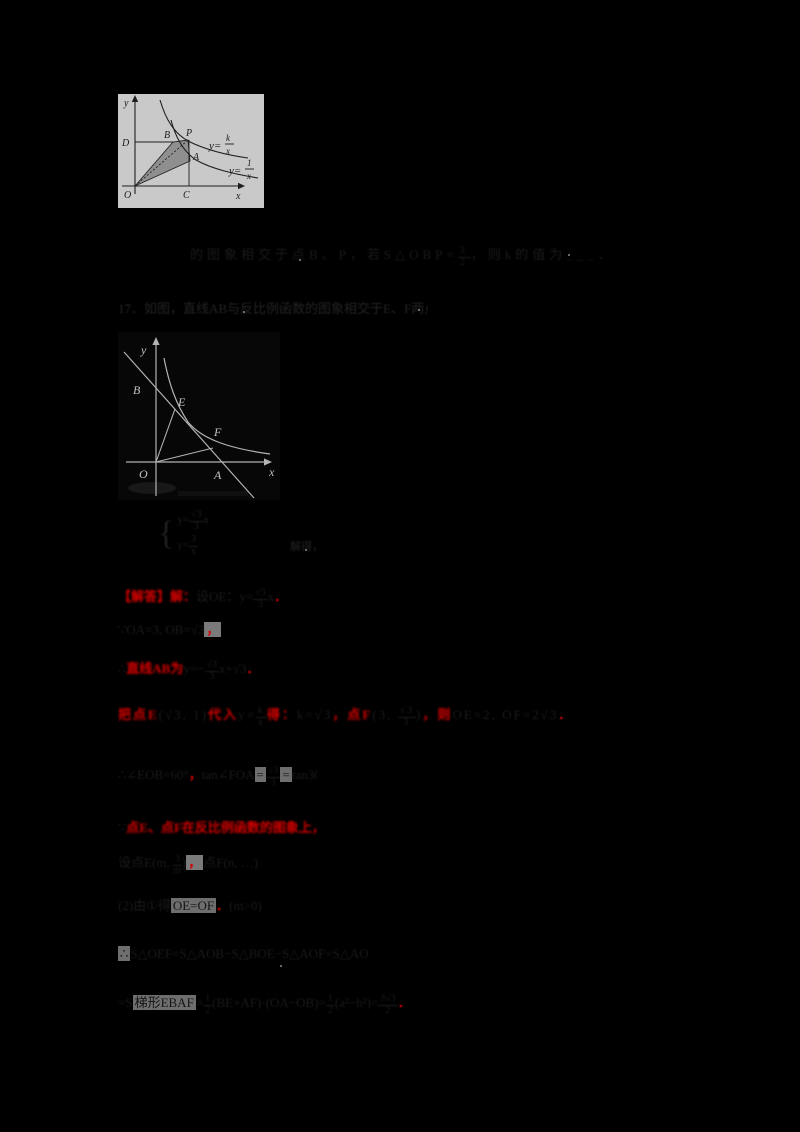  Describe the element at coordinates (127, 195) in the screenshot. I see `fig1-label-O: O` at that location.